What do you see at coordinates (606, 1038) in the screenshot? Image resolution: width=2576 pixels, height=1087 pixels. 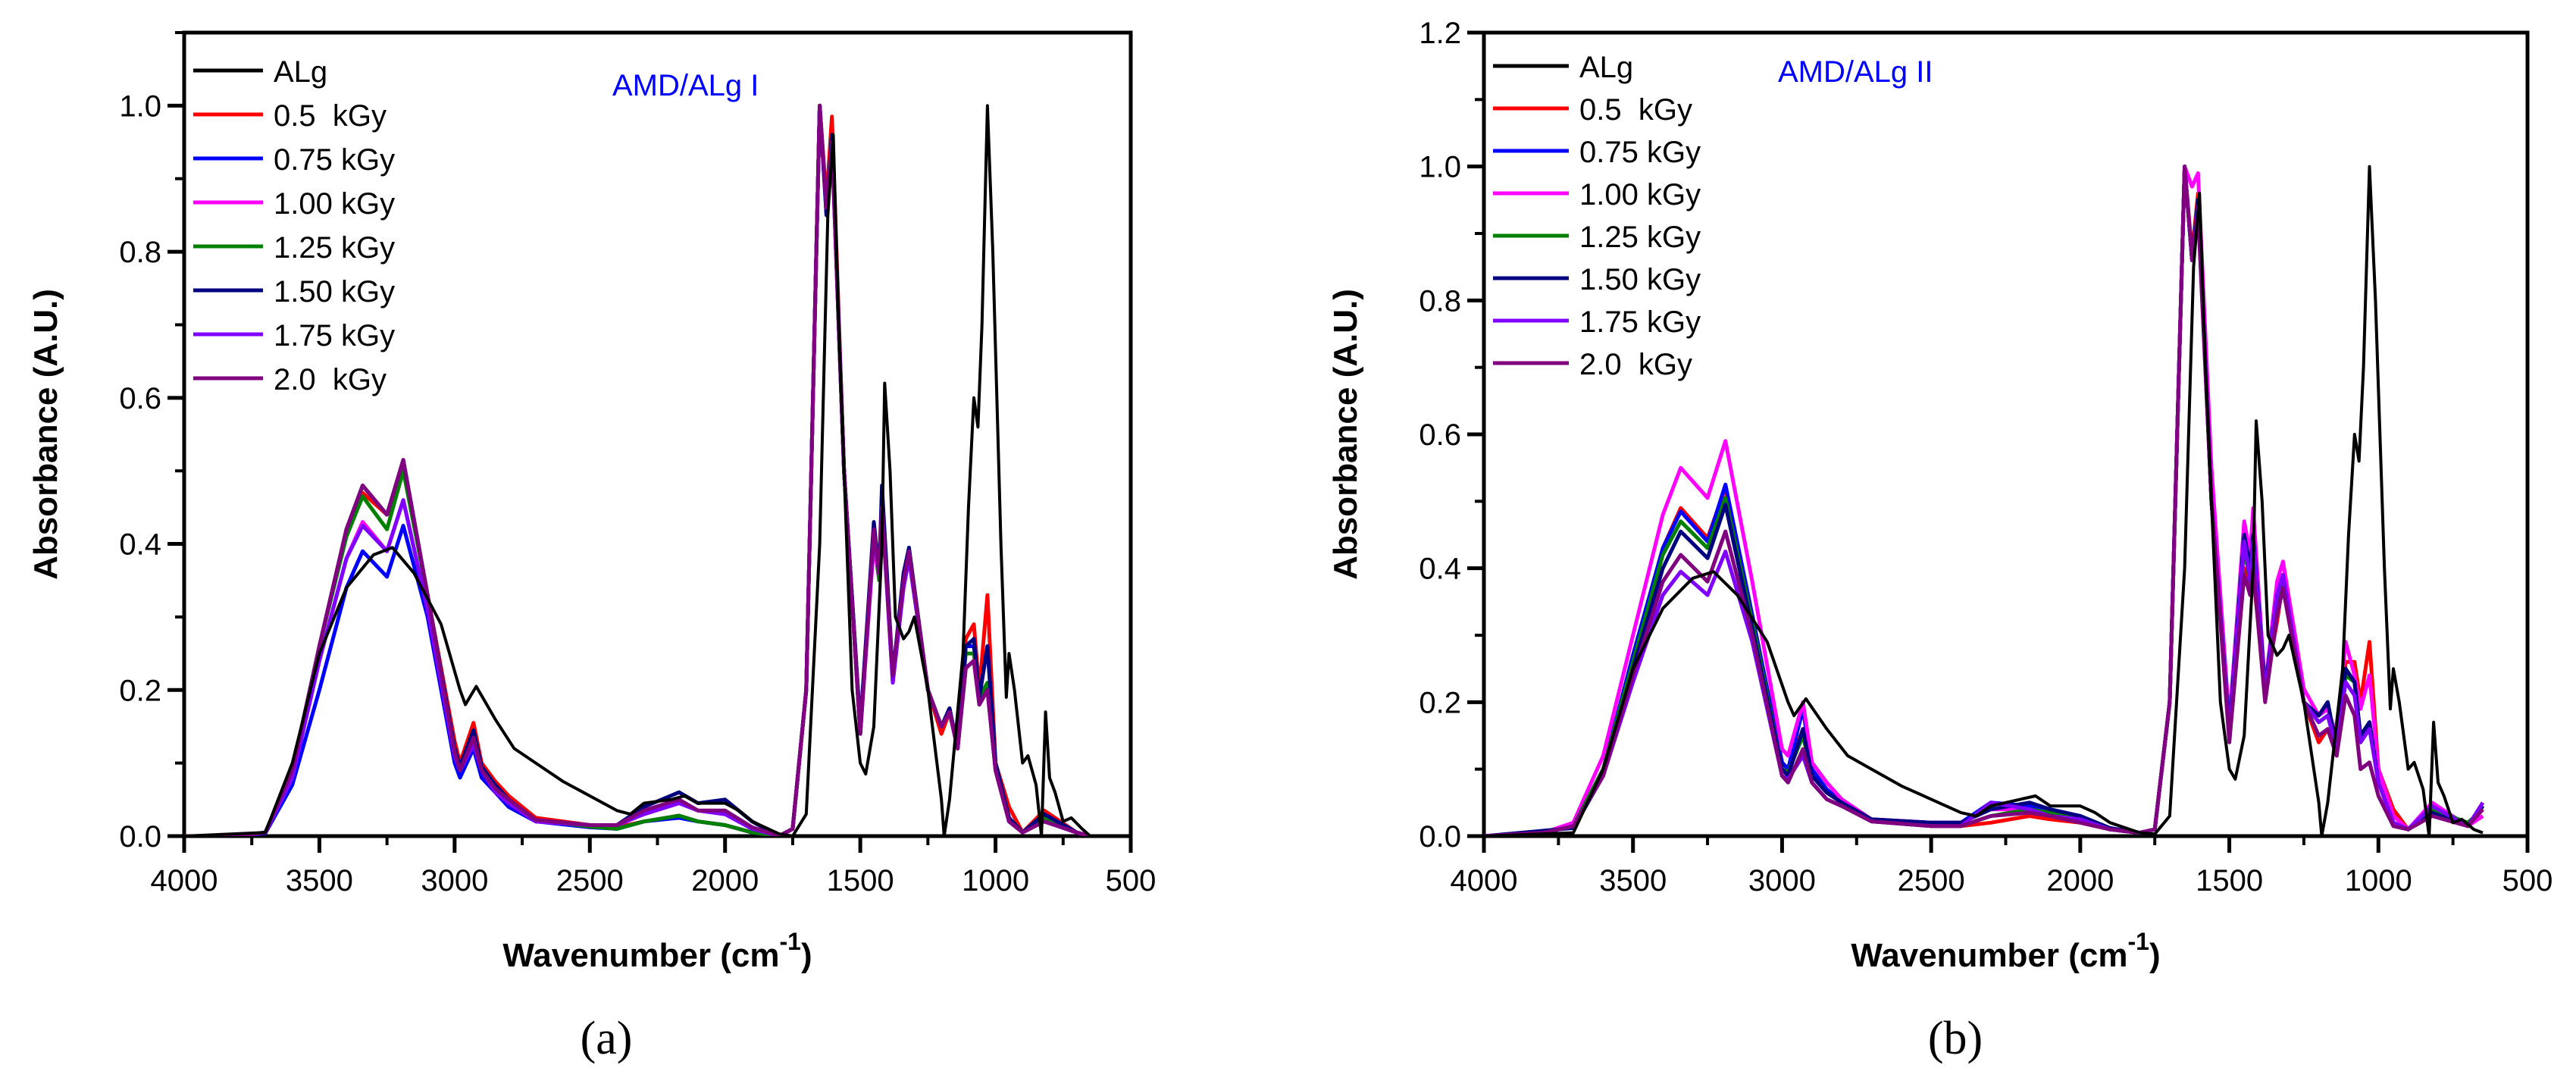 I see `panel-label-a: (a)` at bounding box center [606, 1038].